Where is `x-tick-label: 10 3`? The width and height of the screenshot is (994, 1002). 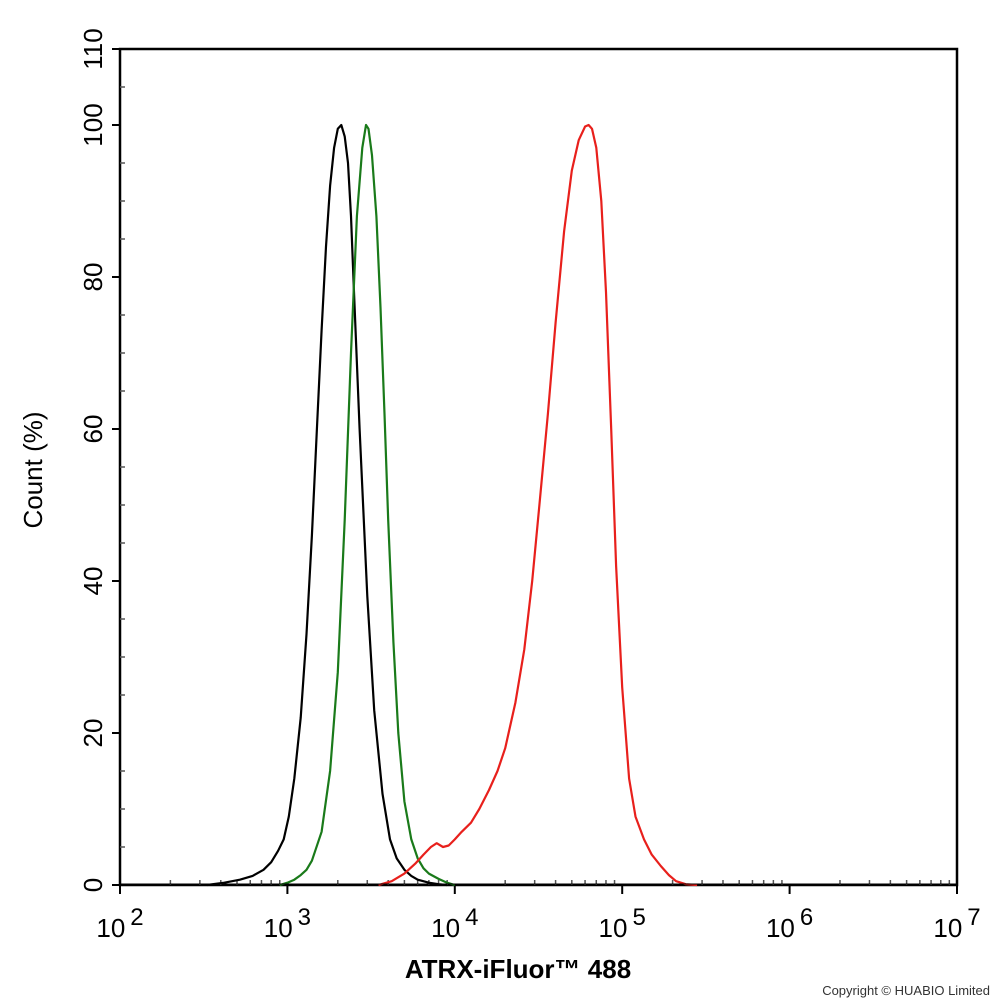 x-tick-label: 10 3 is located at coordinates (287, 923).